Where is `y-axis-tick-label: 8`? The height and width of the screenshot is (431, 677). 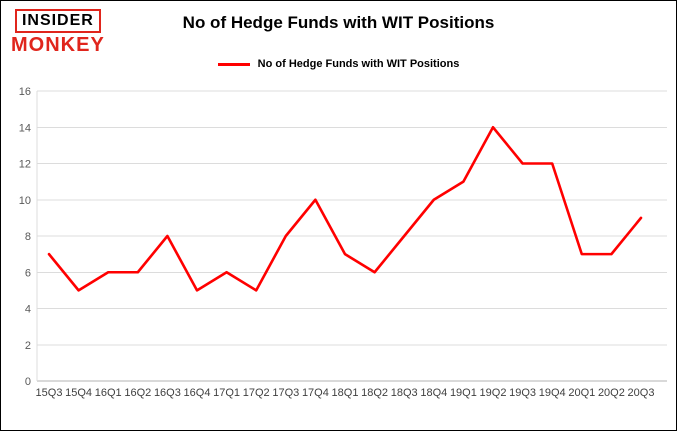
y-axis-tick-label: 8 is located at coordinates (28, 237).